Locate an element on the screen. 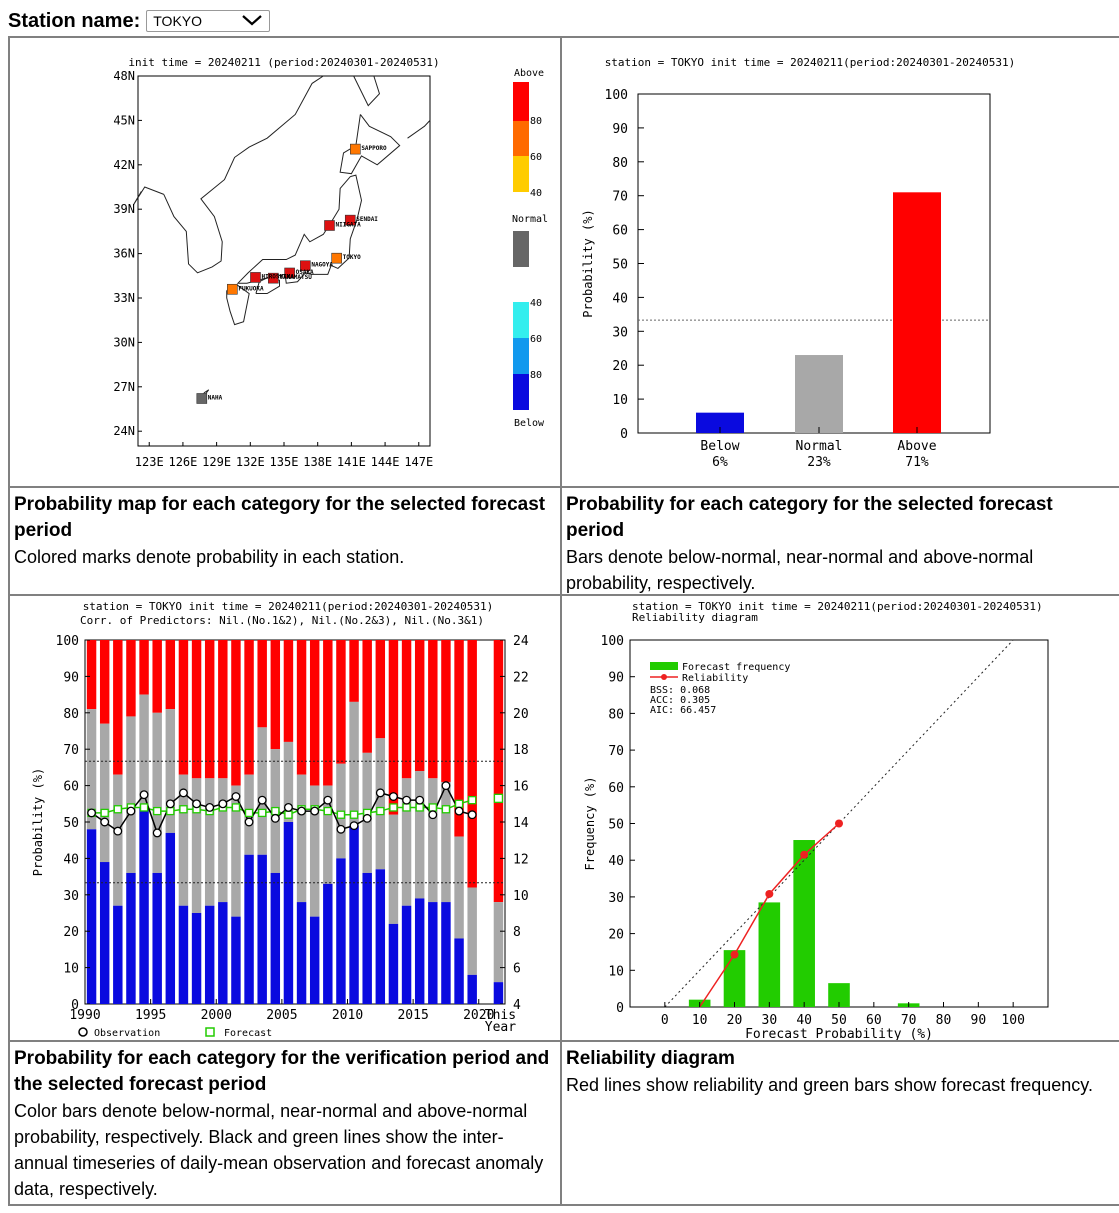 This screenshot has width=1119, height=1213. station-select: TOKYO is located at coordinates (208, 21).